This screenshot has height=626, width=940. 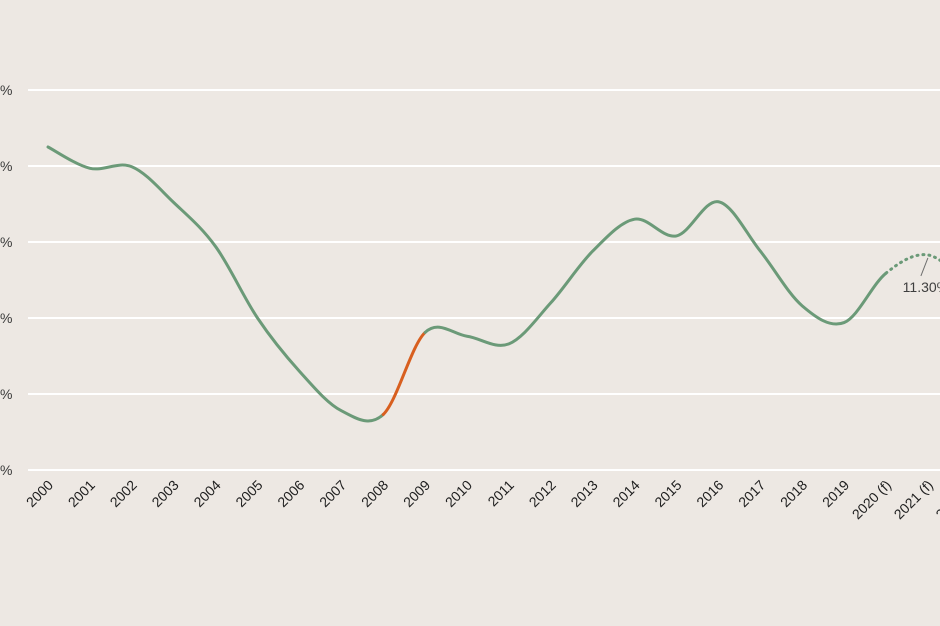 I want to click on x-tick-label: 2020 (f), so click(x=871, y=499).